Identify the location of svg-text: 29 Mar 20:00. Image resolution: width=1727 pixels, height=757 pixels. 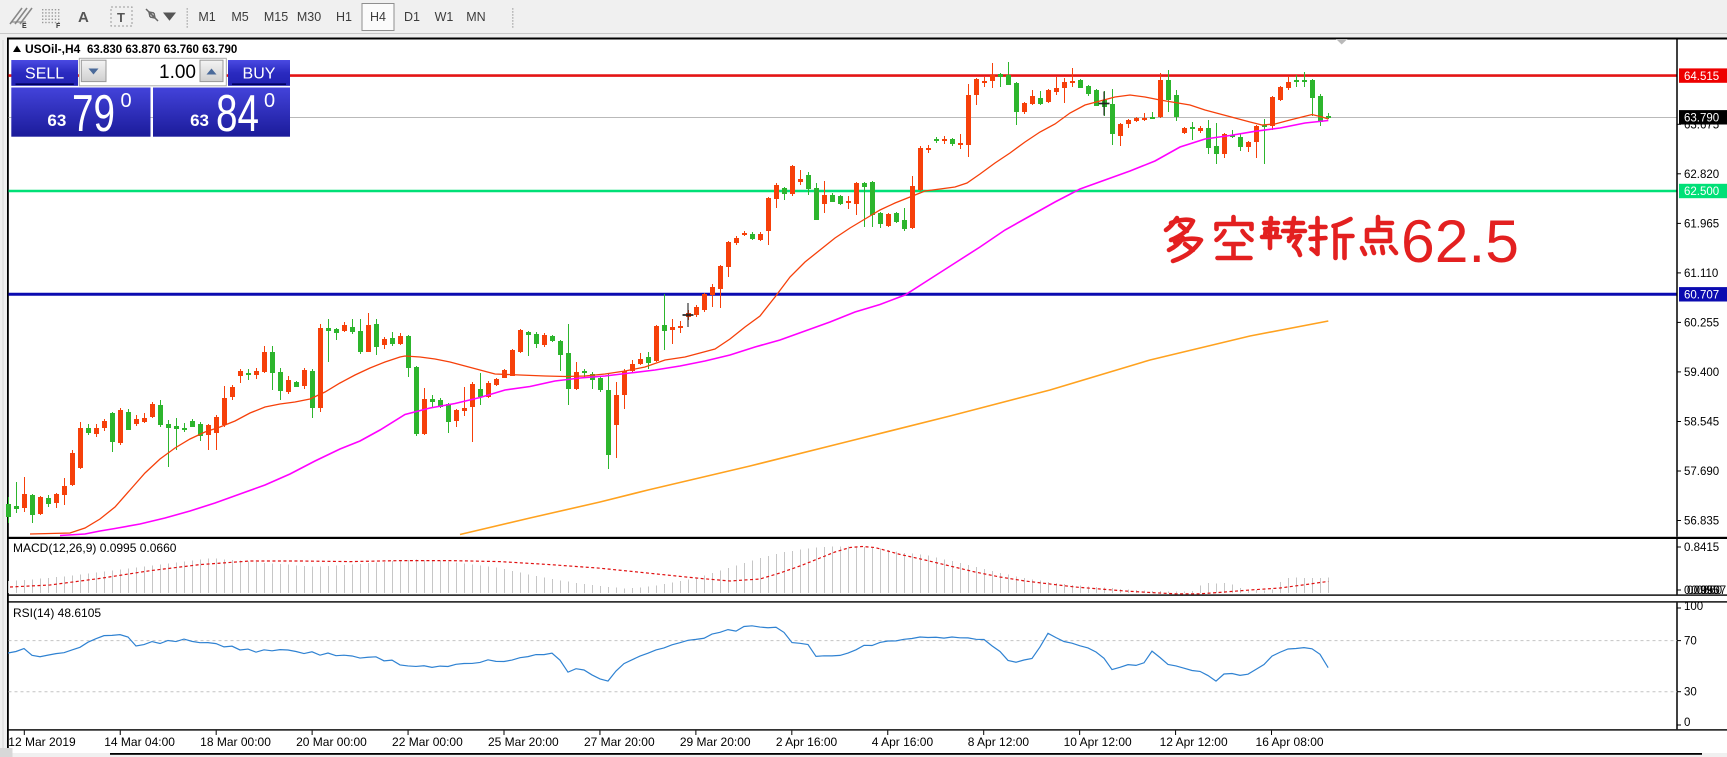
(715, 742).